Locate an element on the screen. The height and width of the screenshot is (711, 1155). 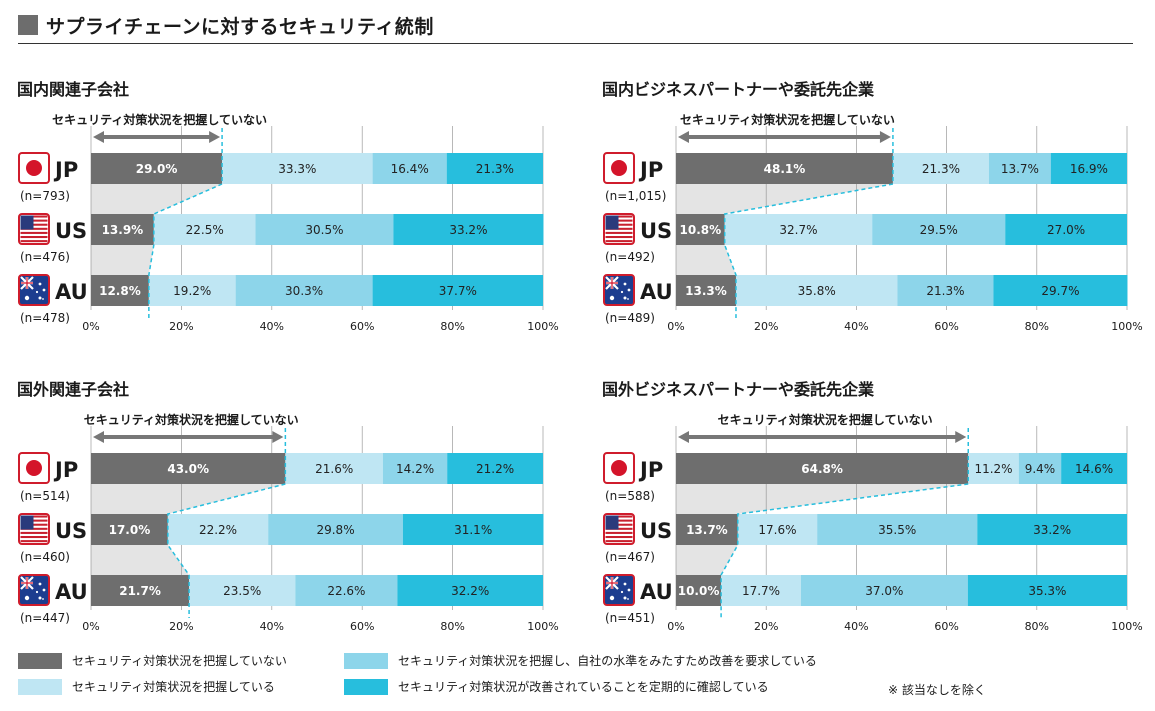
sample-size: (n=460) is located at coordinates (45, 557).